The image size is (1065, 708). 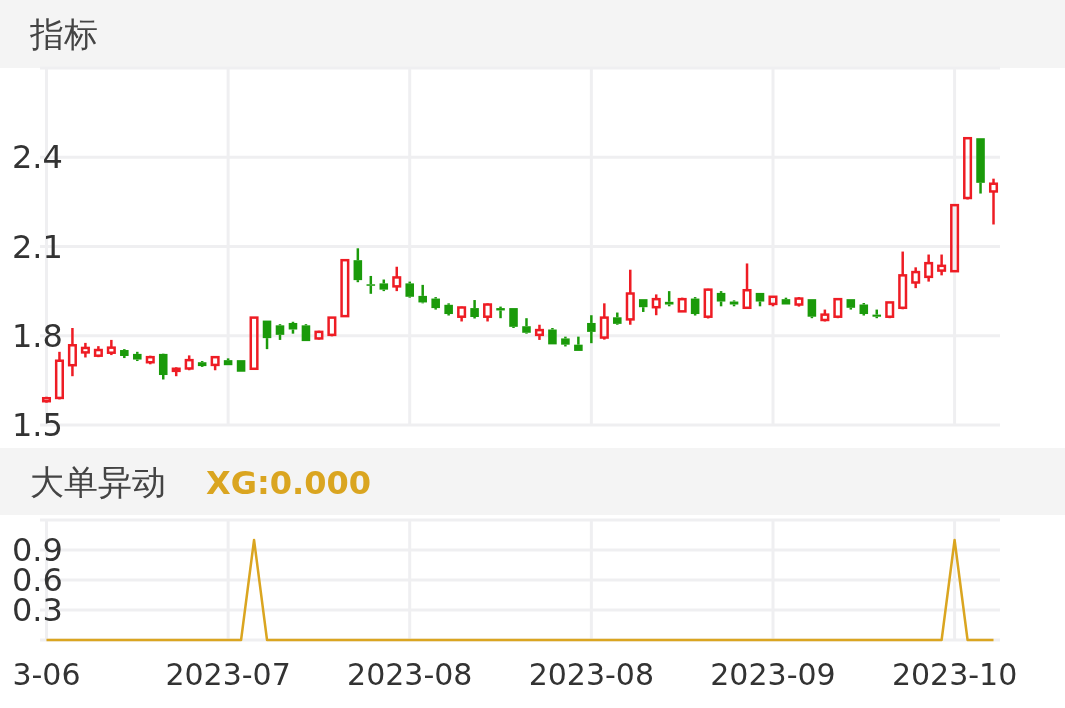 I want to click on y-tick-label: 2.4, so click(x=37, y=157).